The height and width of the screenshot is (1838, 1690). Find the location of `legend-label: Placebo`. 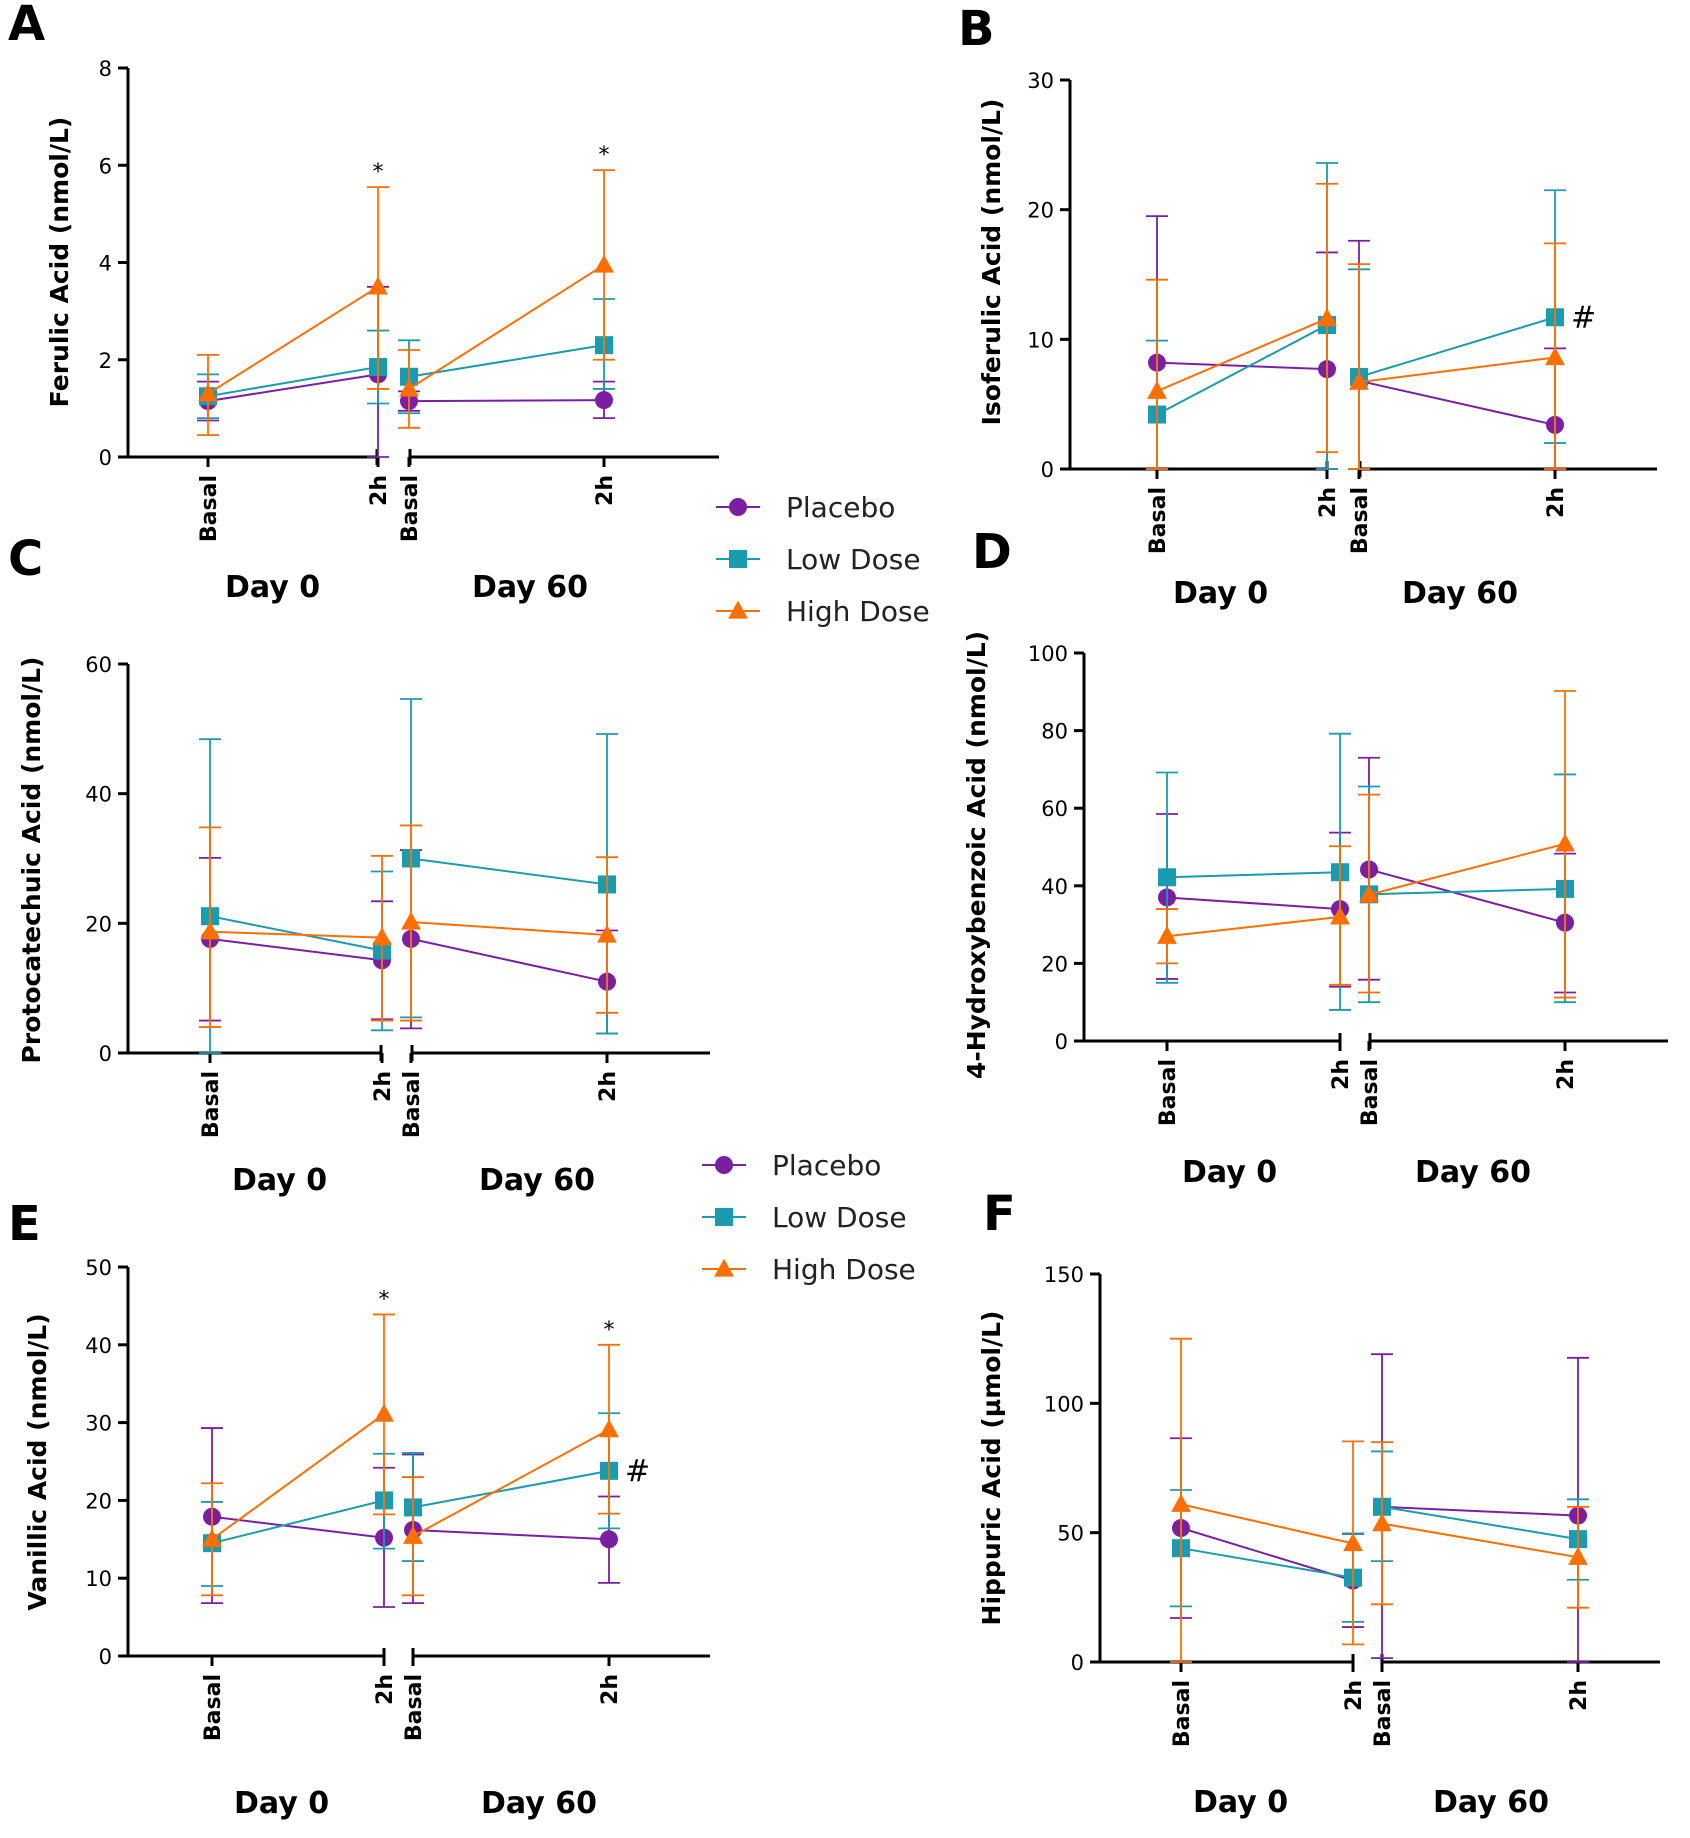

legend-label: Placebo is located at coordinates (826, 1165).